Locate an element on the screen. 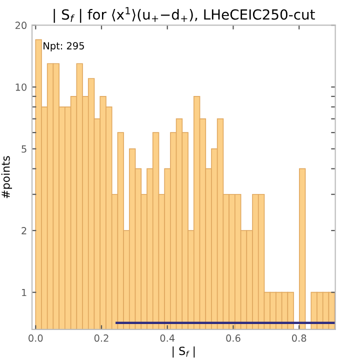  x-tick-label: 0.2 is located at coordinates (101, 338).